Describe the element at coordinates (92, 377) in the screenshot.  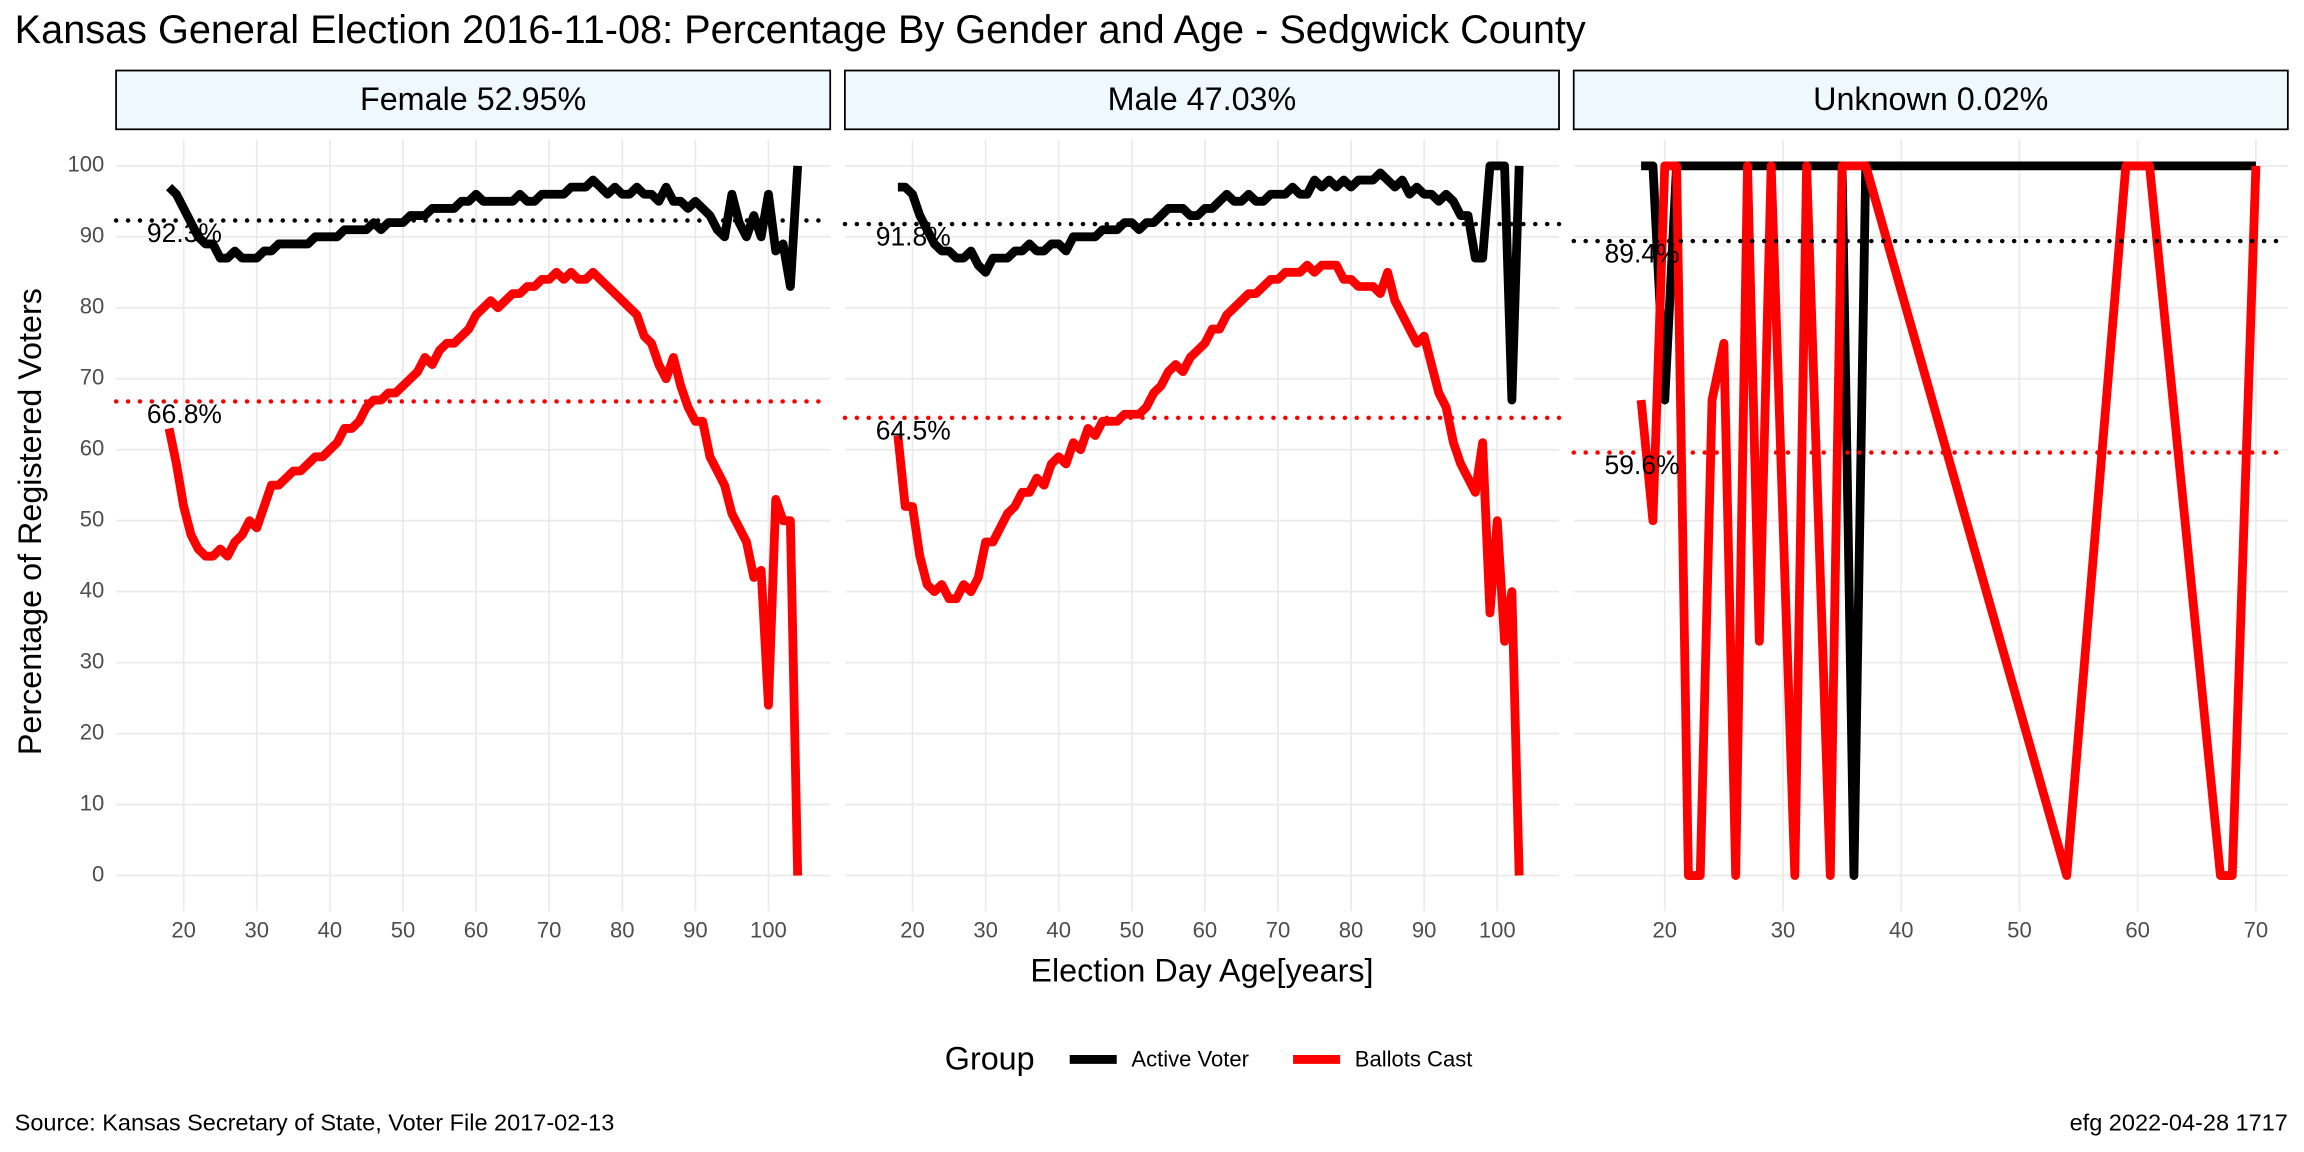
I see `y-tick-label: 70` at that location.